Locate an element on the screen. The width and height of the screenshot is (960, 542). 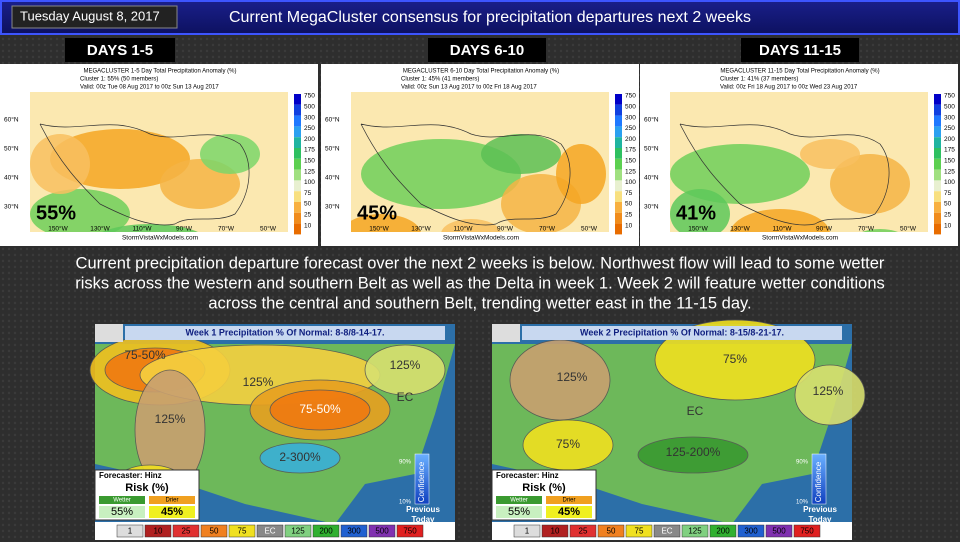
date-box is located at coordinates (94, 17).